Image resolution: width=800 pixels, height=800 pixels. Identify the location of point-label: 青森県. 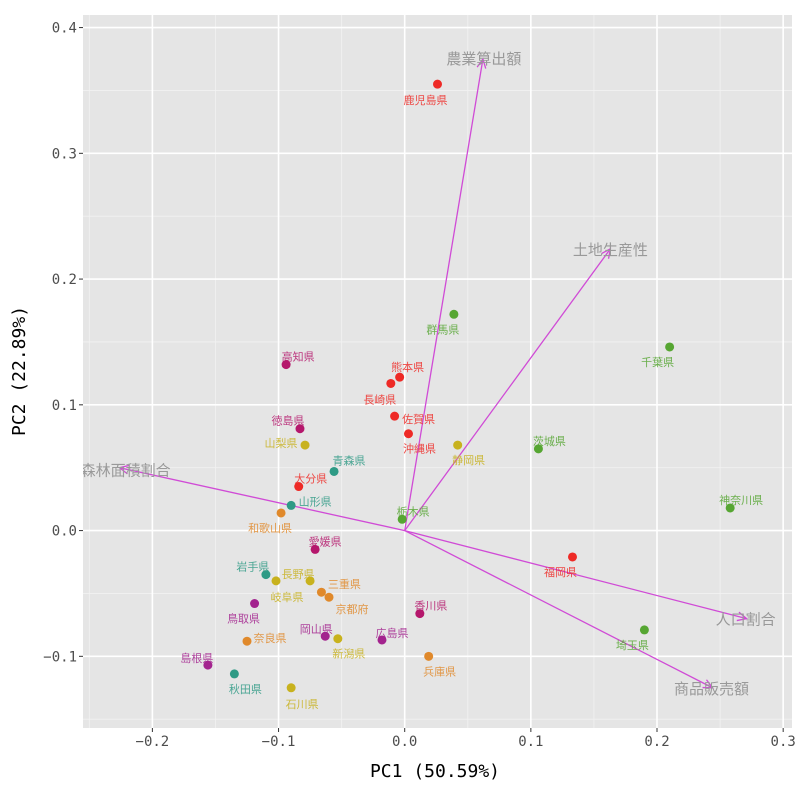
(349, 460).